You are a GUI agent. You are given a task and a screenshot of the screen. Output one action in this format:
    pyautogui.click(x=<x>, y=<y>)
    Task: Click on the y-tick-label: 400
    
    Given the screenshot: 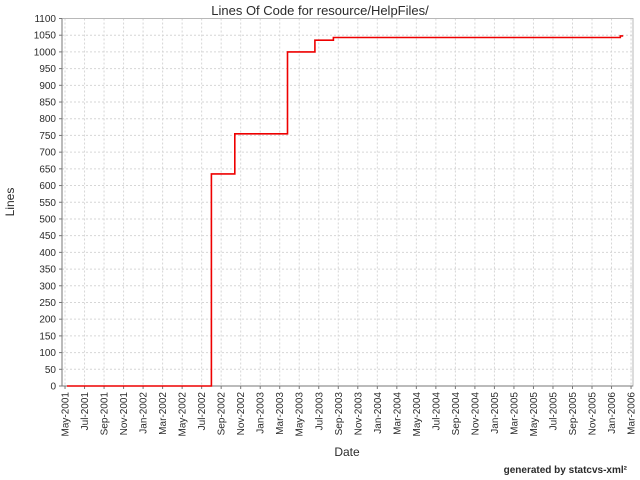 What is the action you would take?
    pyautogui.click(x=47, y=253)
    